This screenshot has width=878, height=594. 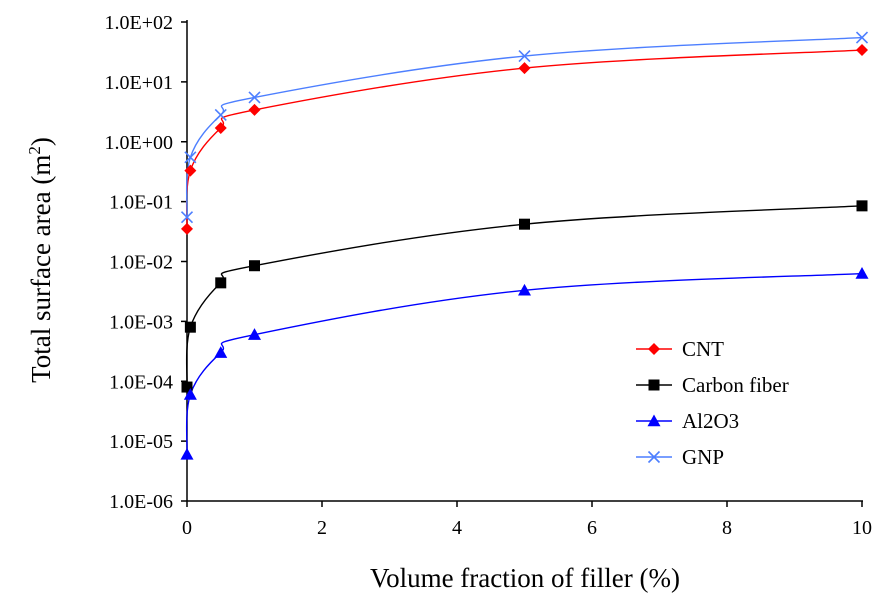 I want to click on legend-label-gnp: GNP, so click(x=703, y=457).